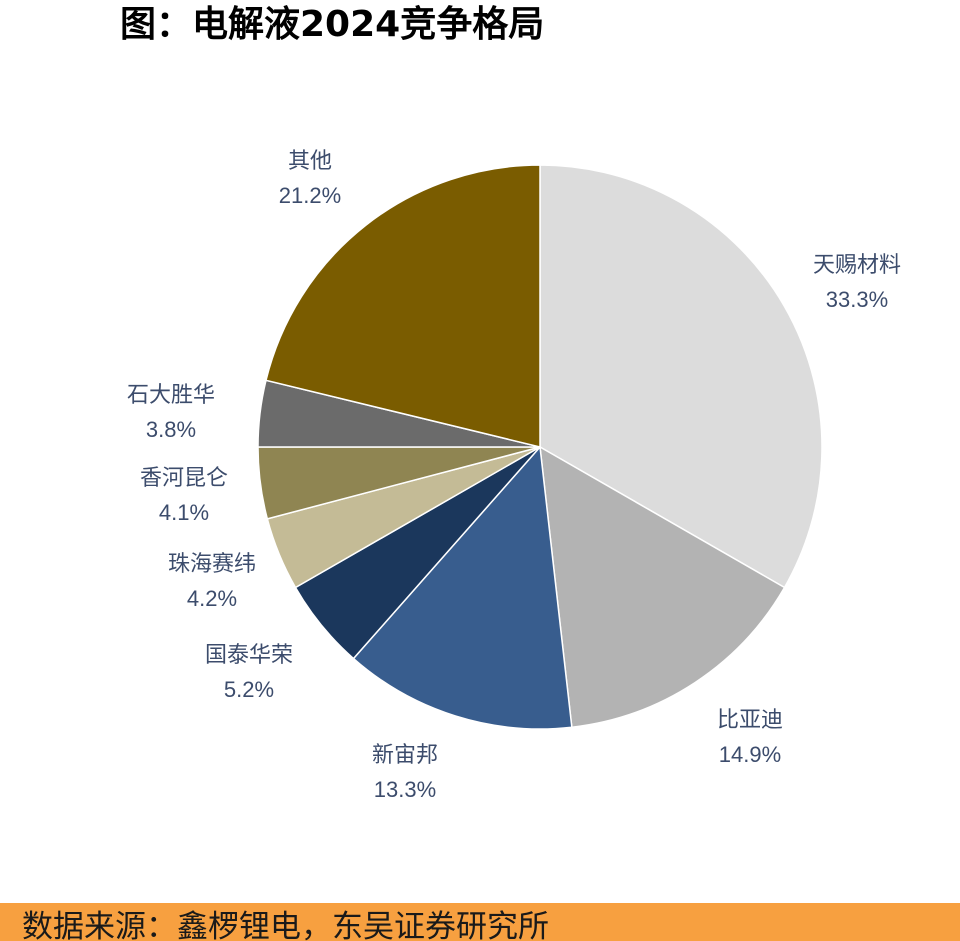 The height and width of the screenshot is (941, 960). Describe the element at coordinates (857, 299) in the screenshot. I see `slice-value-label: 33.3%` at that location.